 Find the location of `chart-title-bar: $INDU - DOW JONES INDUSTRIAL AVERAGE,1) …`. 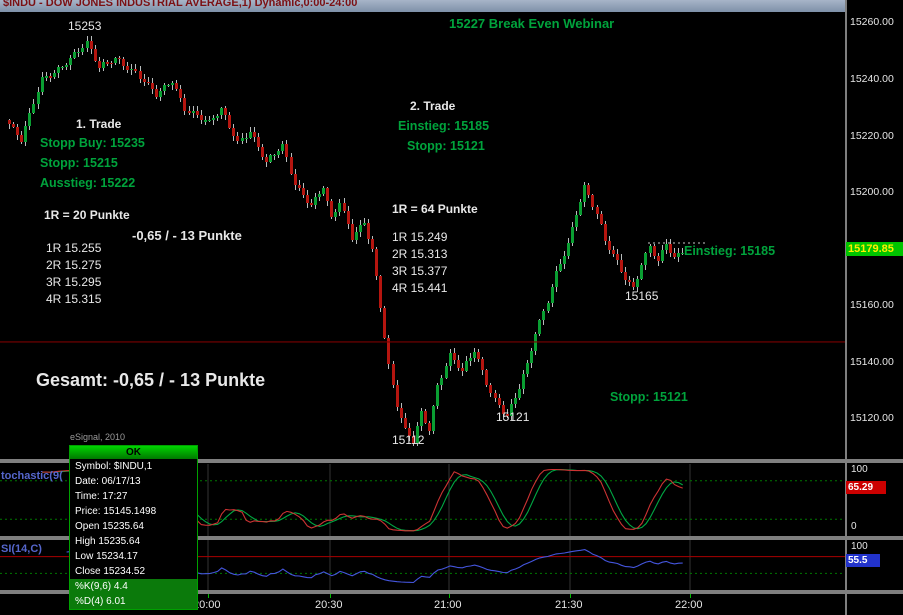

chart-title-bar: $INDU - DOW JONES INDUSTRIAL AVERAGE,1) … is located at coordinates (422, 6).